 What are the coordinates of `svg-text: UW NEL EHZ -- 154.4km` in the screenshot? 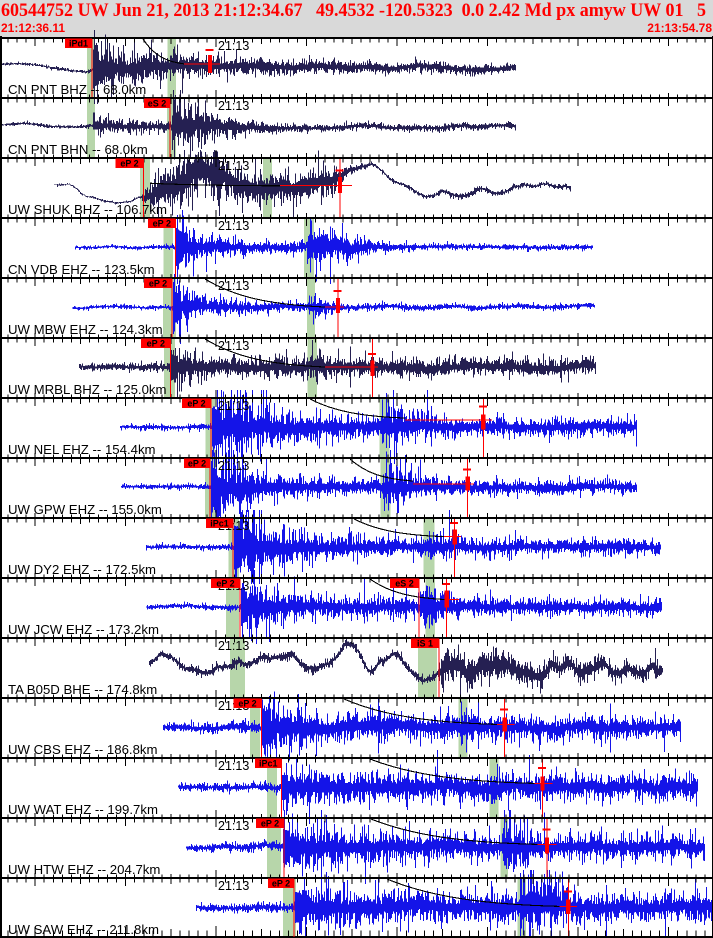 It's located at (82, 449).